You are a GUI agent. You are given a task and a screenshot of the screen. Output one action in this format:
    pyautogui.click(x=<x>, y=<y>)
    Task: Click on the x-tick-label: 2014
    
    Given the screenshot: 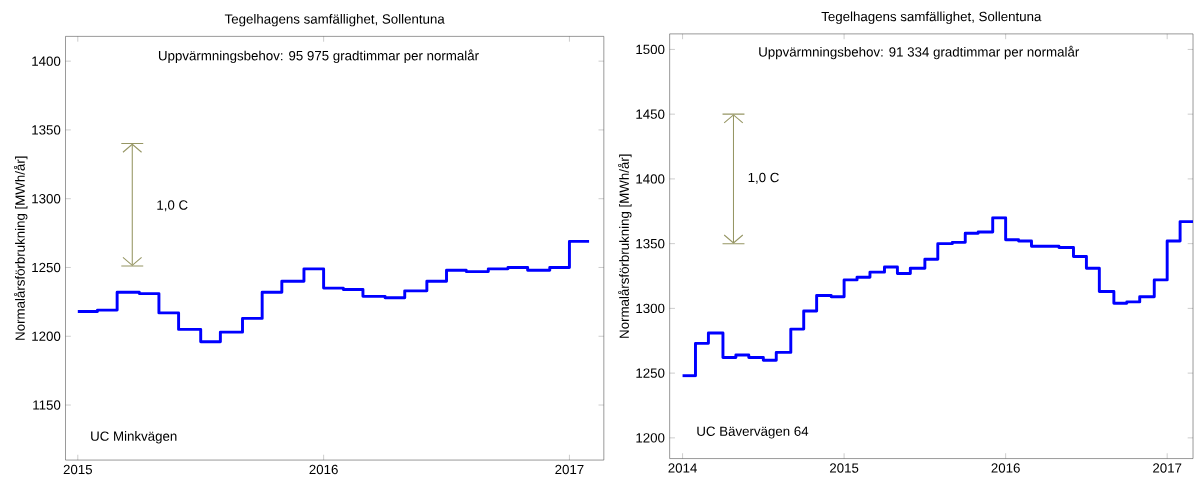 What is the action you would take?
    pyautogui.click(x=682, y=468)
    